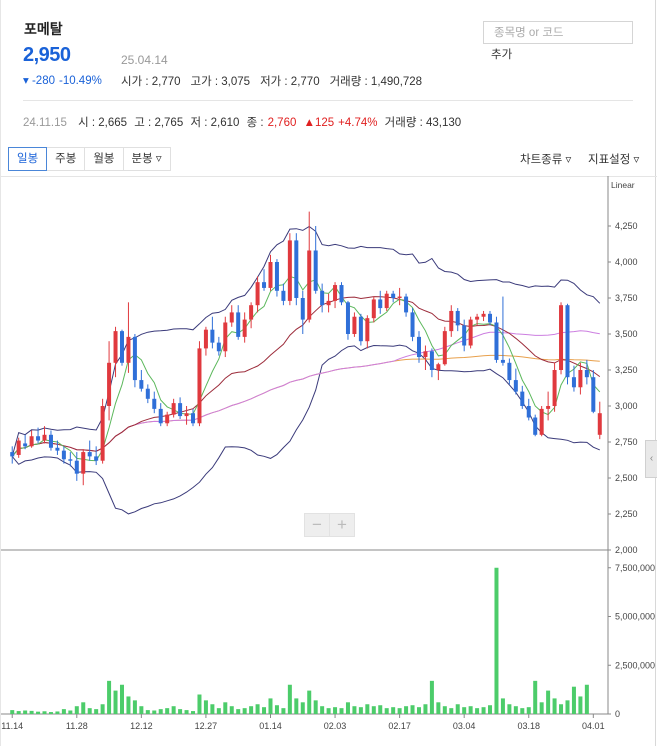 Image resolution: width=663 pixels, height=746 pixels. Describe the element at coordinates (12, 726) in the screenshot. I see `x-tick-label: 11.14` at that location.